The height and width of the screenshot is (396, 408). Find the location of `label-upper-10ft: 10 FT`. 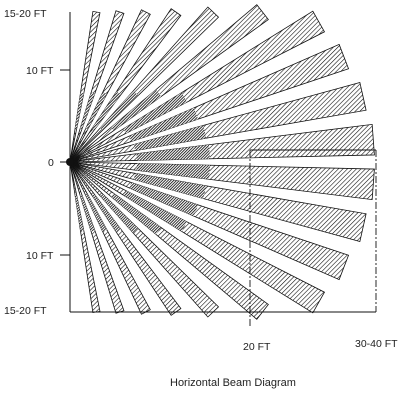

label-upper-10ft: 10 FT is located at coordinates (40, 71).